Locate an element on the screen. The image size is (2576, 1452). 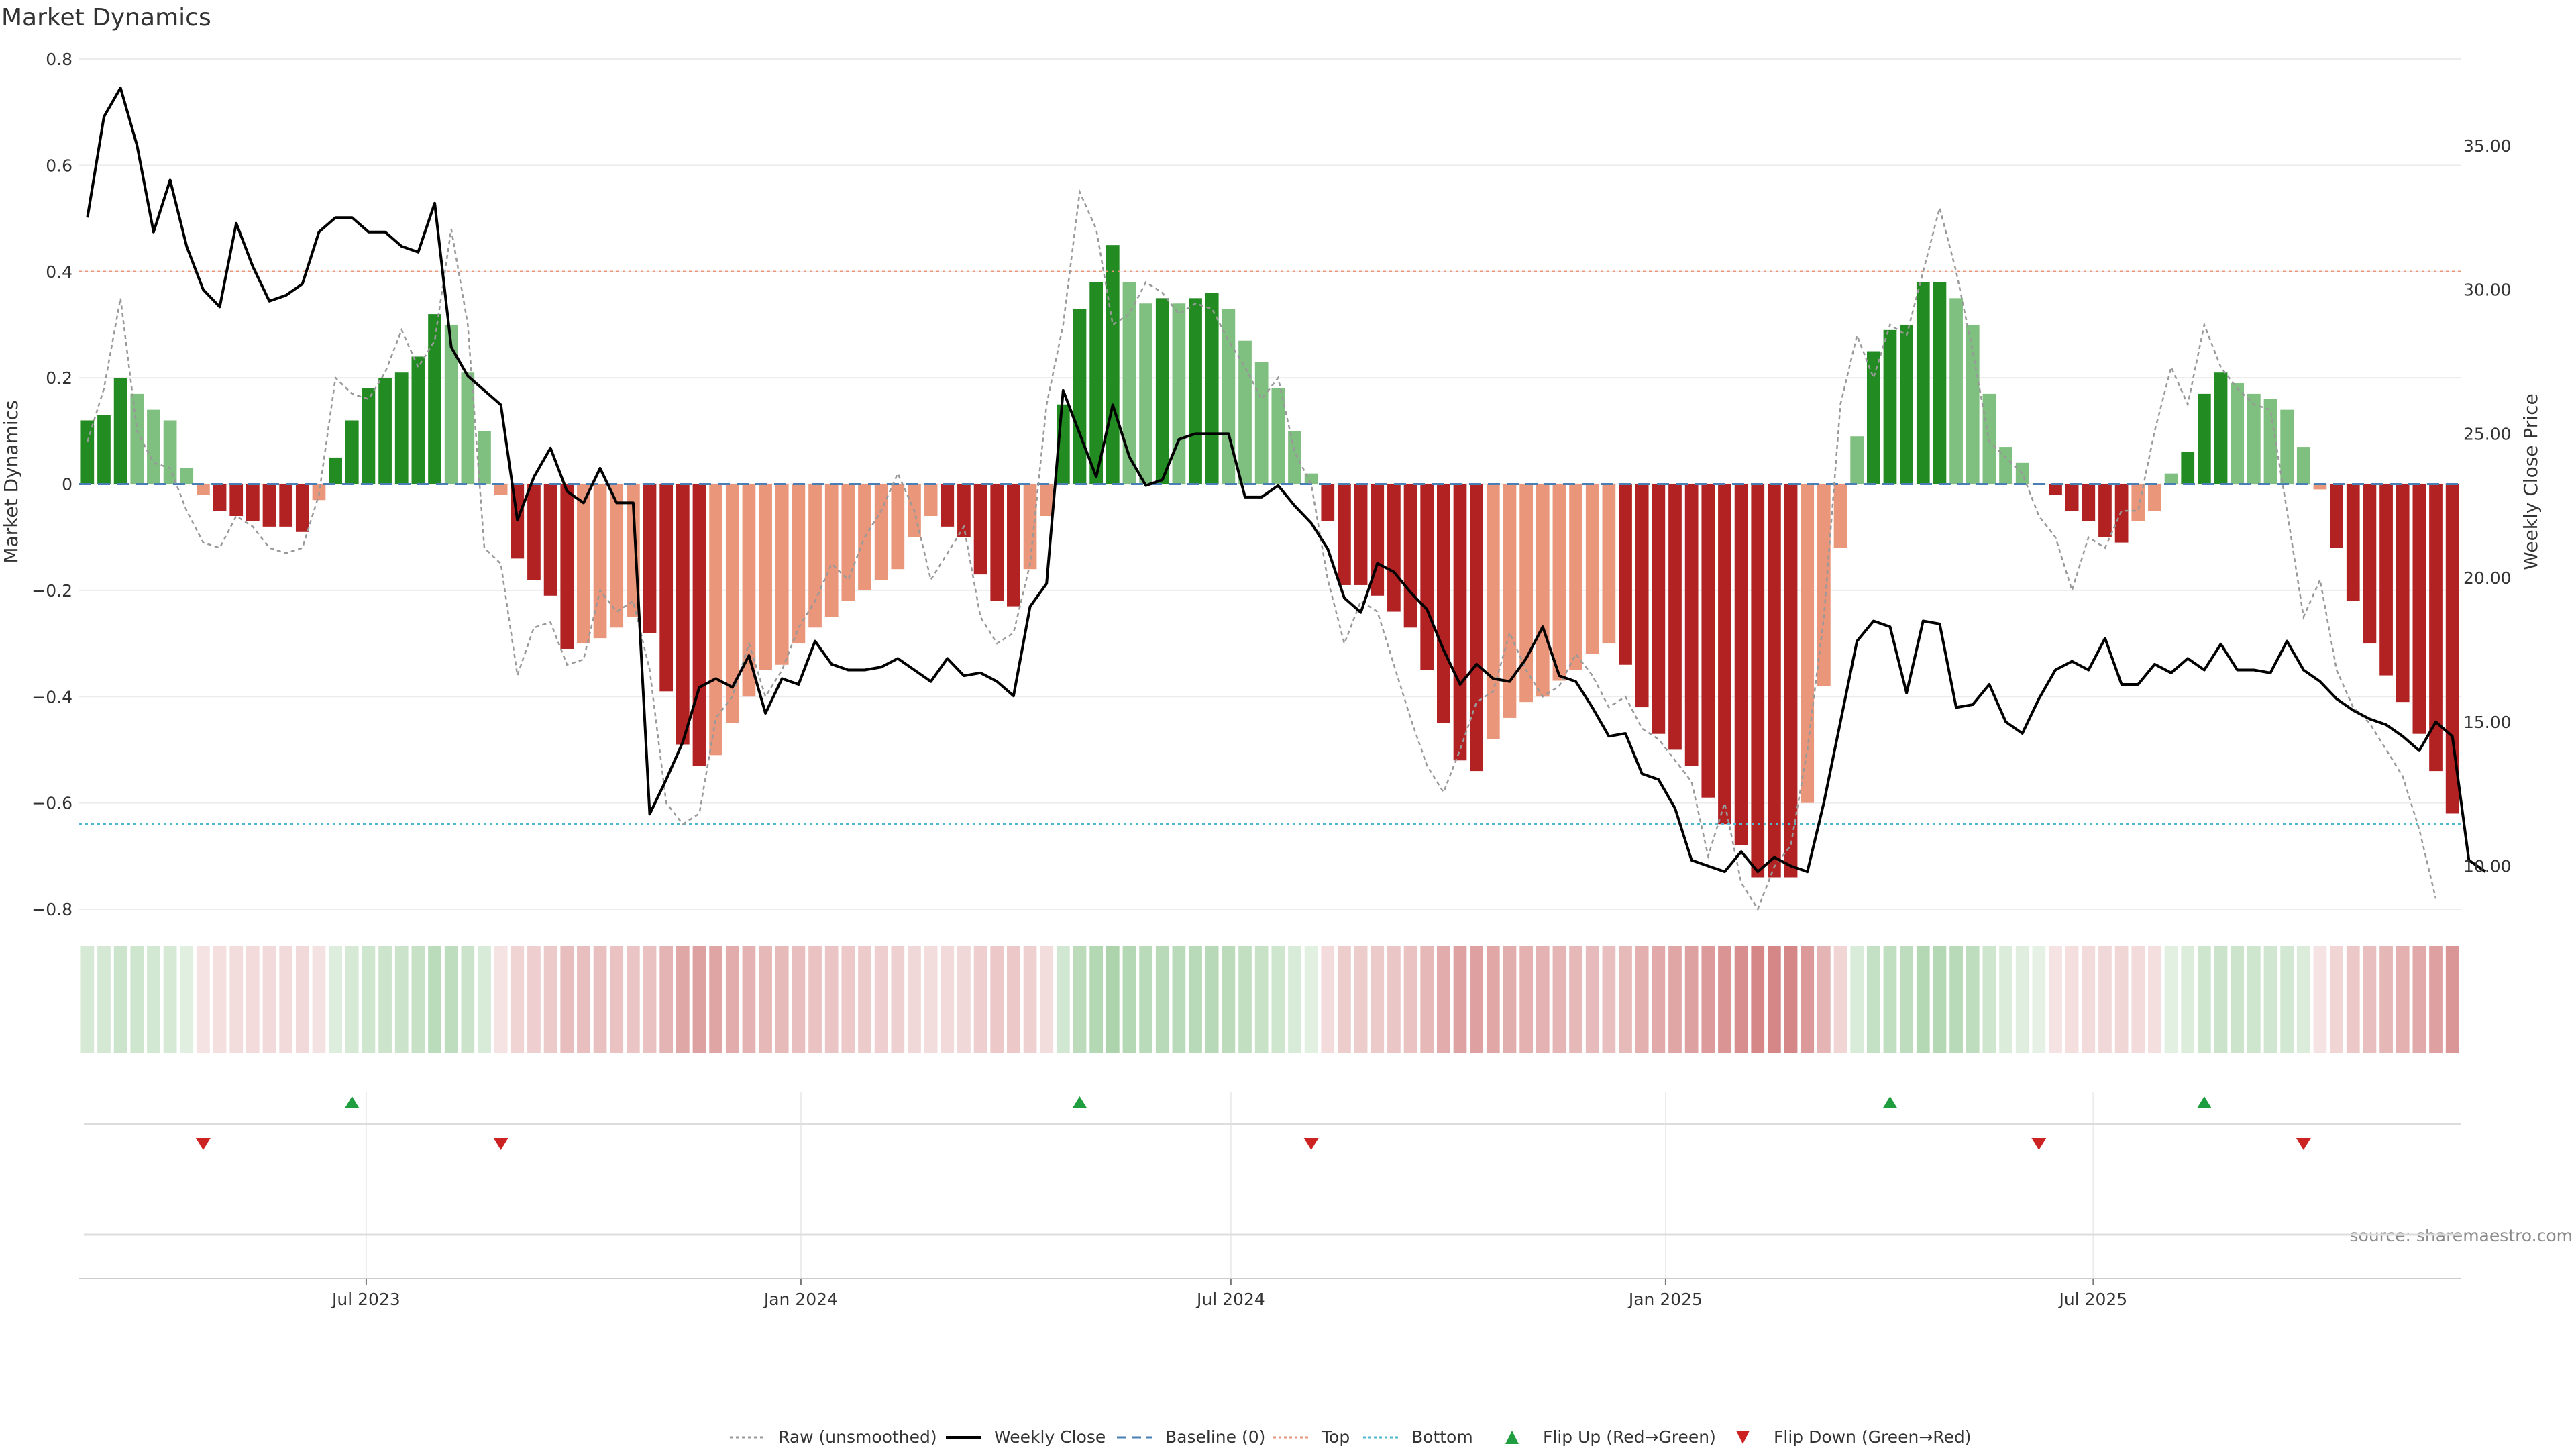
x-tick-label: Jan 2025 is located at coordinates (1665, 1300).